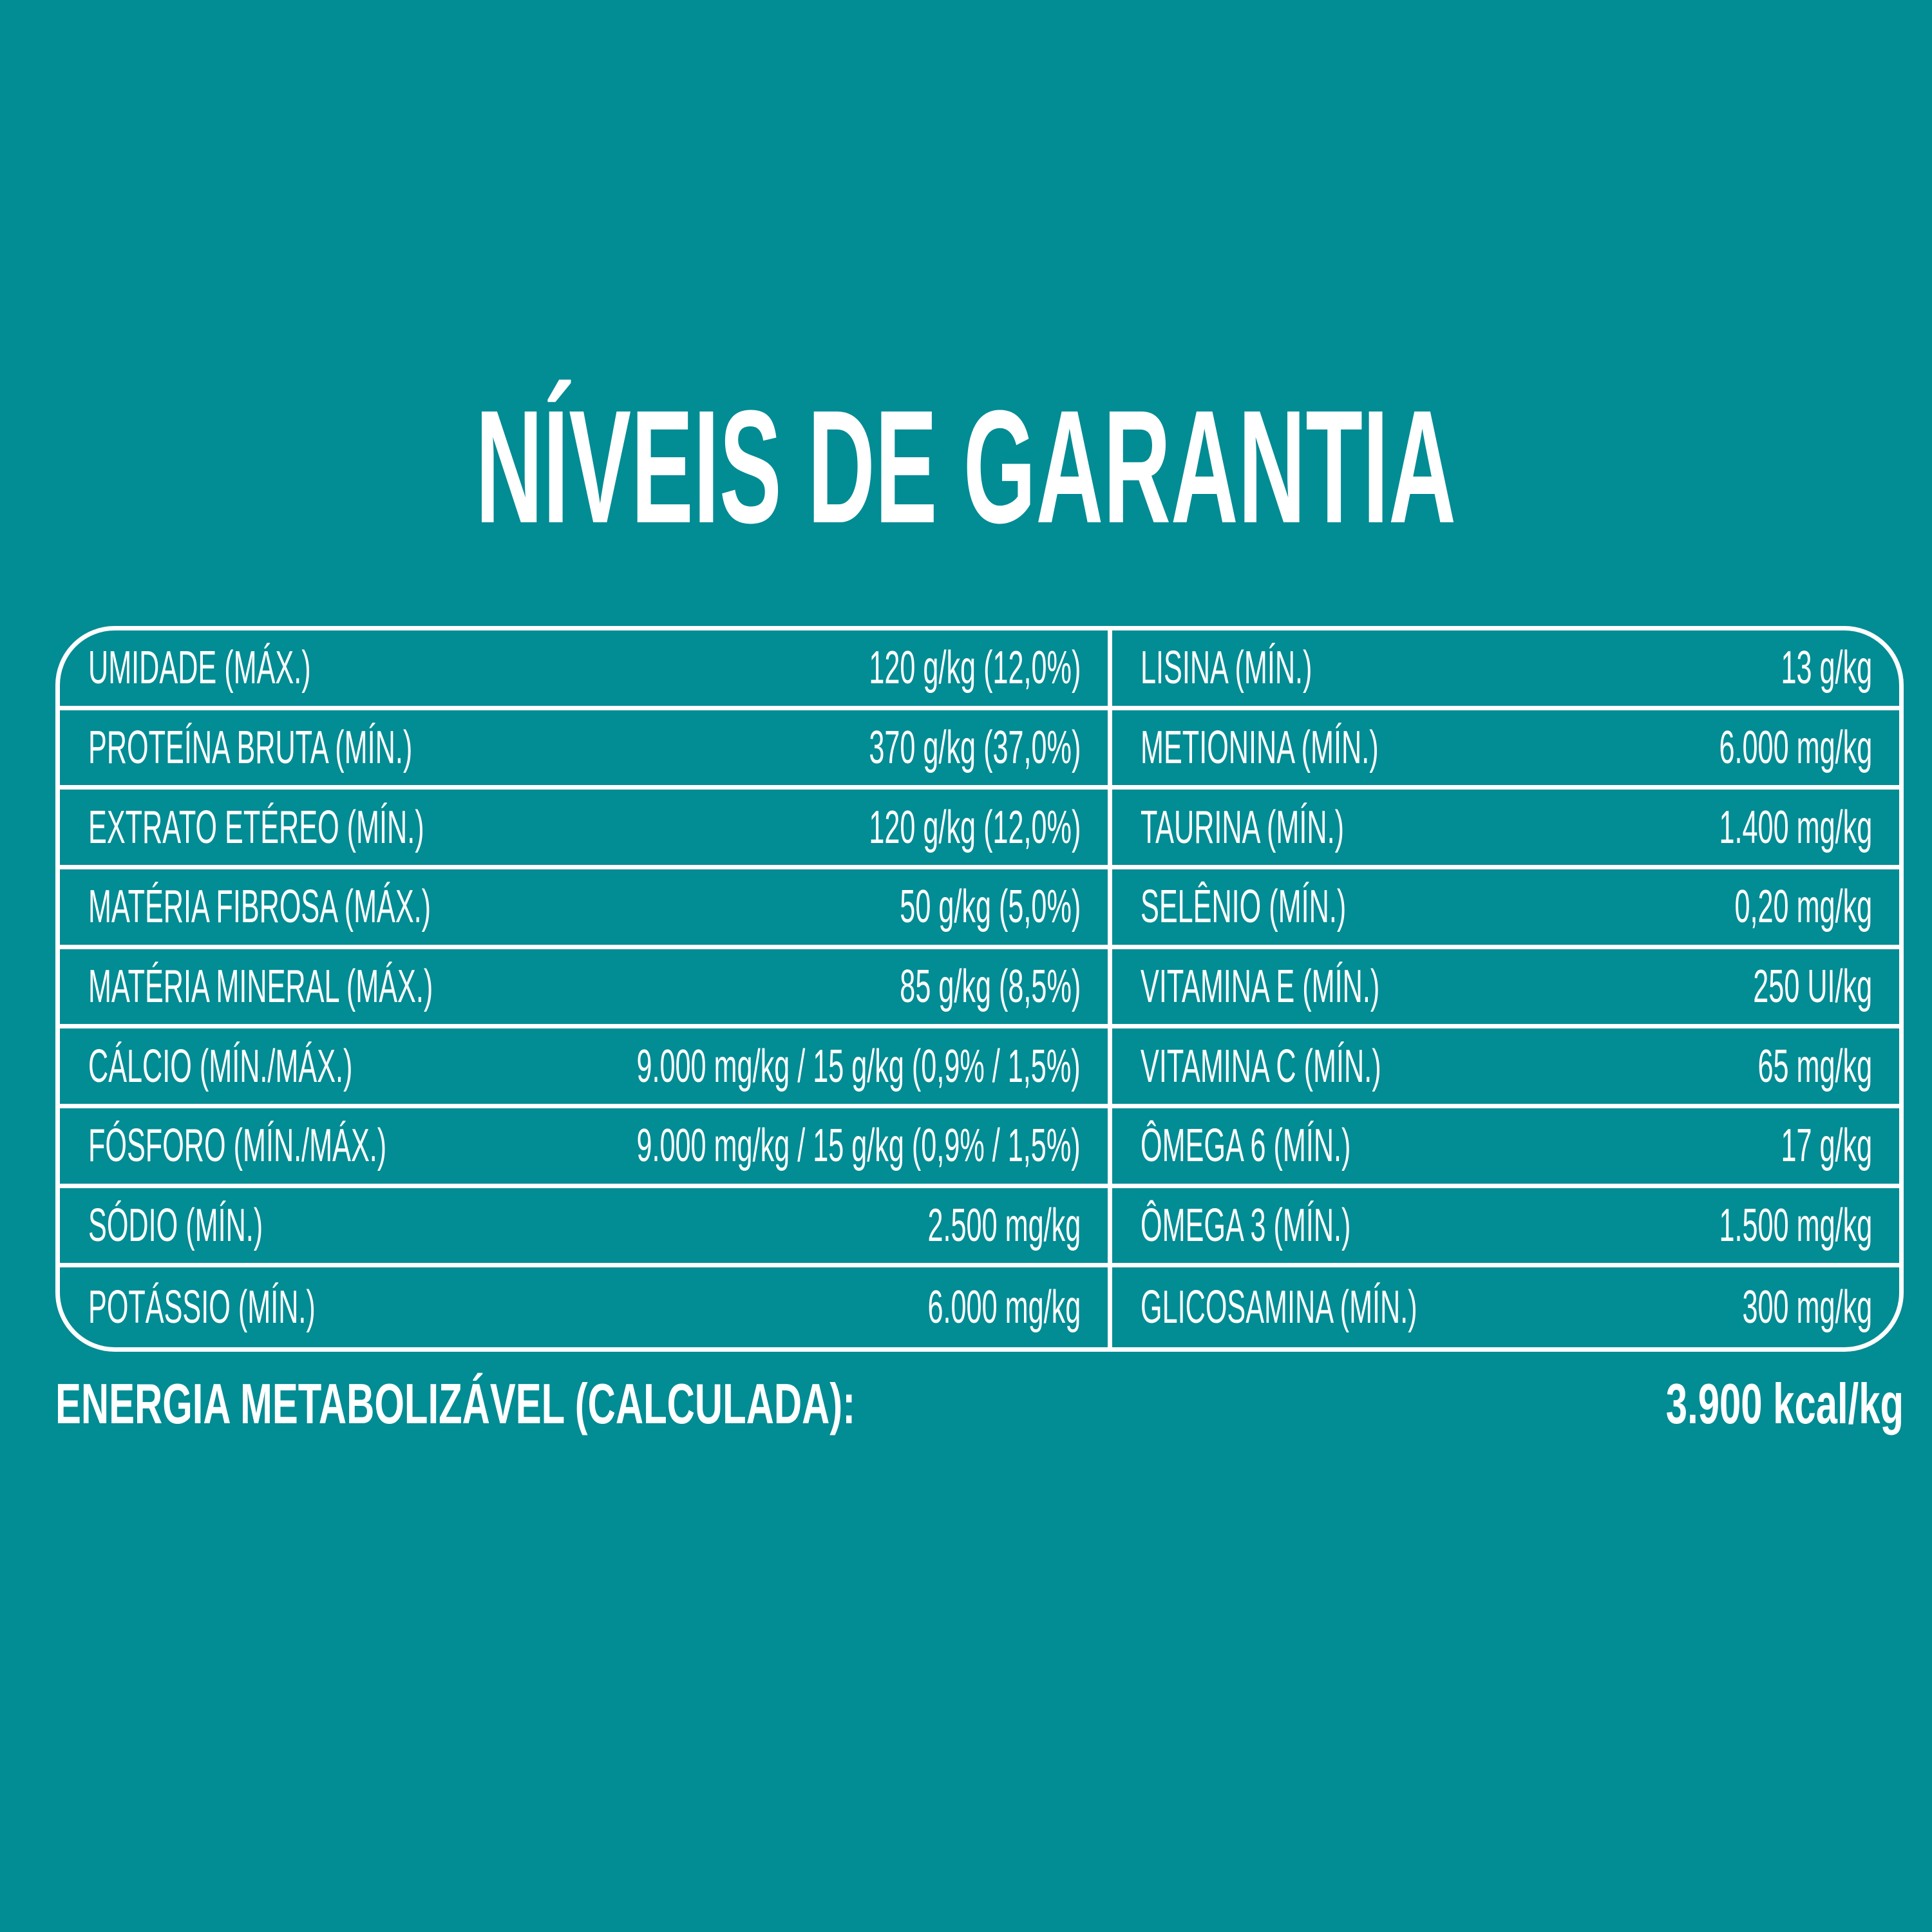 The height and width of the screenshot is (1932, 1932). What do you see at coordinates (199, 668) in the screenshot?
I see `nutrient-label: UMIDADE (MÁX.)` at bounding box center [199, 668].